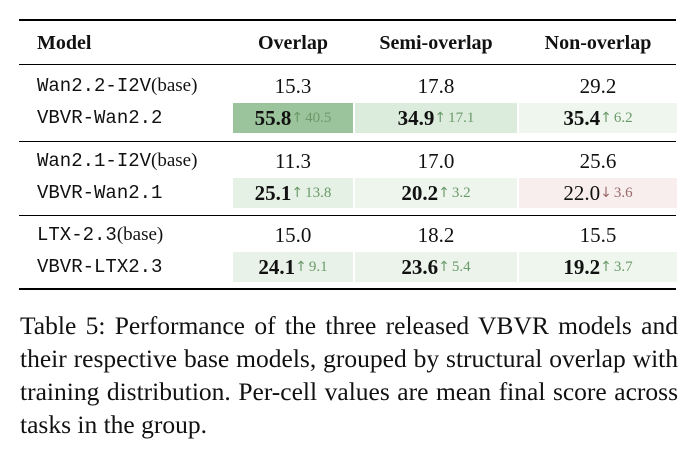 The width and height of the screenshot is (696, 462). Describe the element at coordinates (273, 192) in the screenshot. I see `score-value: 25.1` at that location.